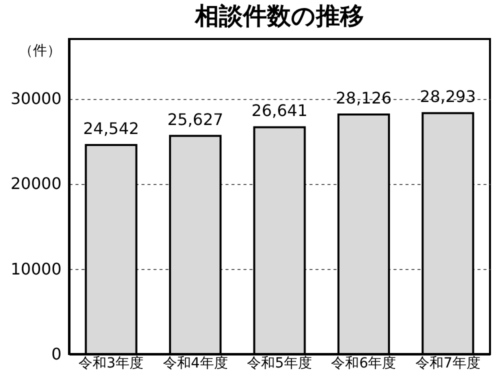 This screenshot has height=375, width=500. What do you see at coordinates (56, 354) in the screenshot?
I see `y-tick-label: 0` at bounding box center [56, 354].